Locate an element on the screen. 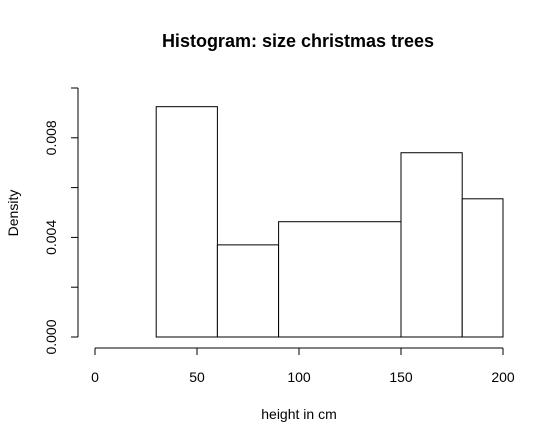 The image size is (560, 445). x-tick-label: 100 is located at coordinates (299, 377).